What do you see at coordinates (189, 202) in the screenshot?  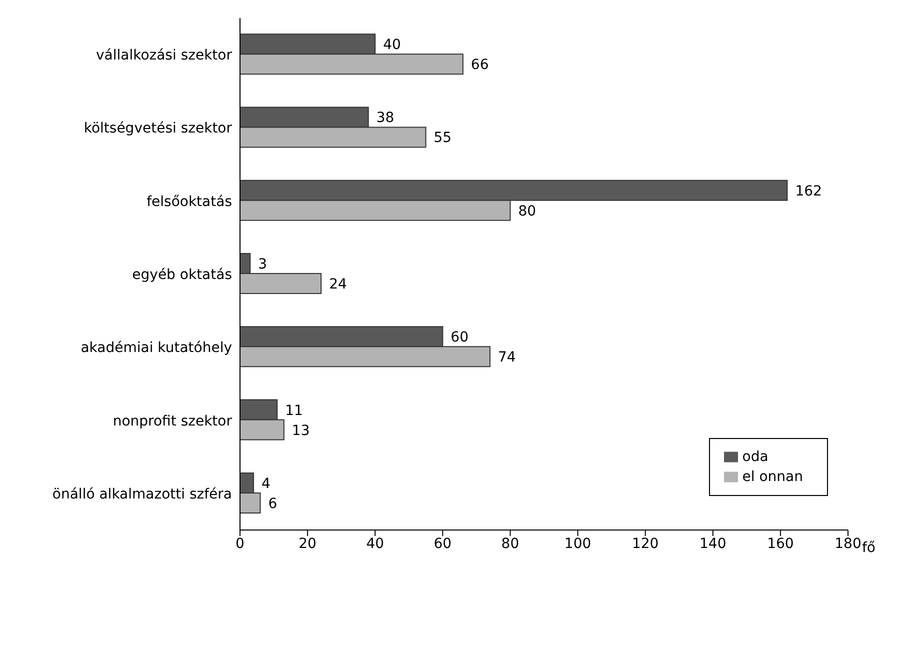 I see `y-tick-label: felsőoktatás` at bounding box center [189, 202].